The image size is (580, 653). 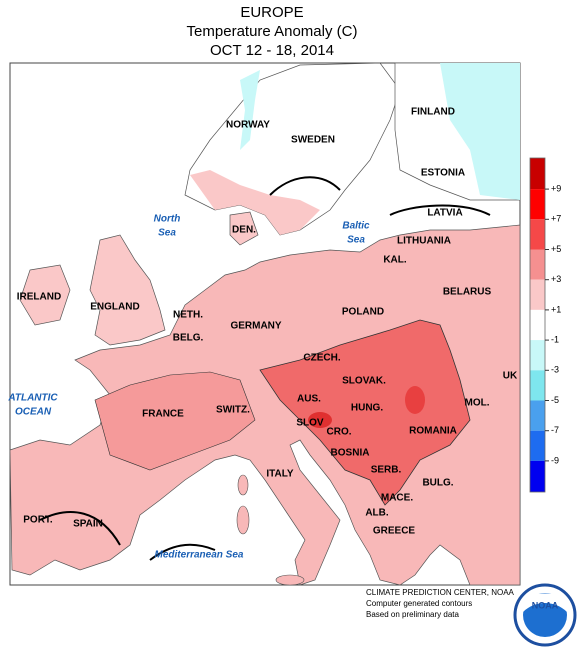 What do you see at coordinates (356, 226) in the screenshot?
I see `water-label: Baltic` at bounding box center [356, 226].